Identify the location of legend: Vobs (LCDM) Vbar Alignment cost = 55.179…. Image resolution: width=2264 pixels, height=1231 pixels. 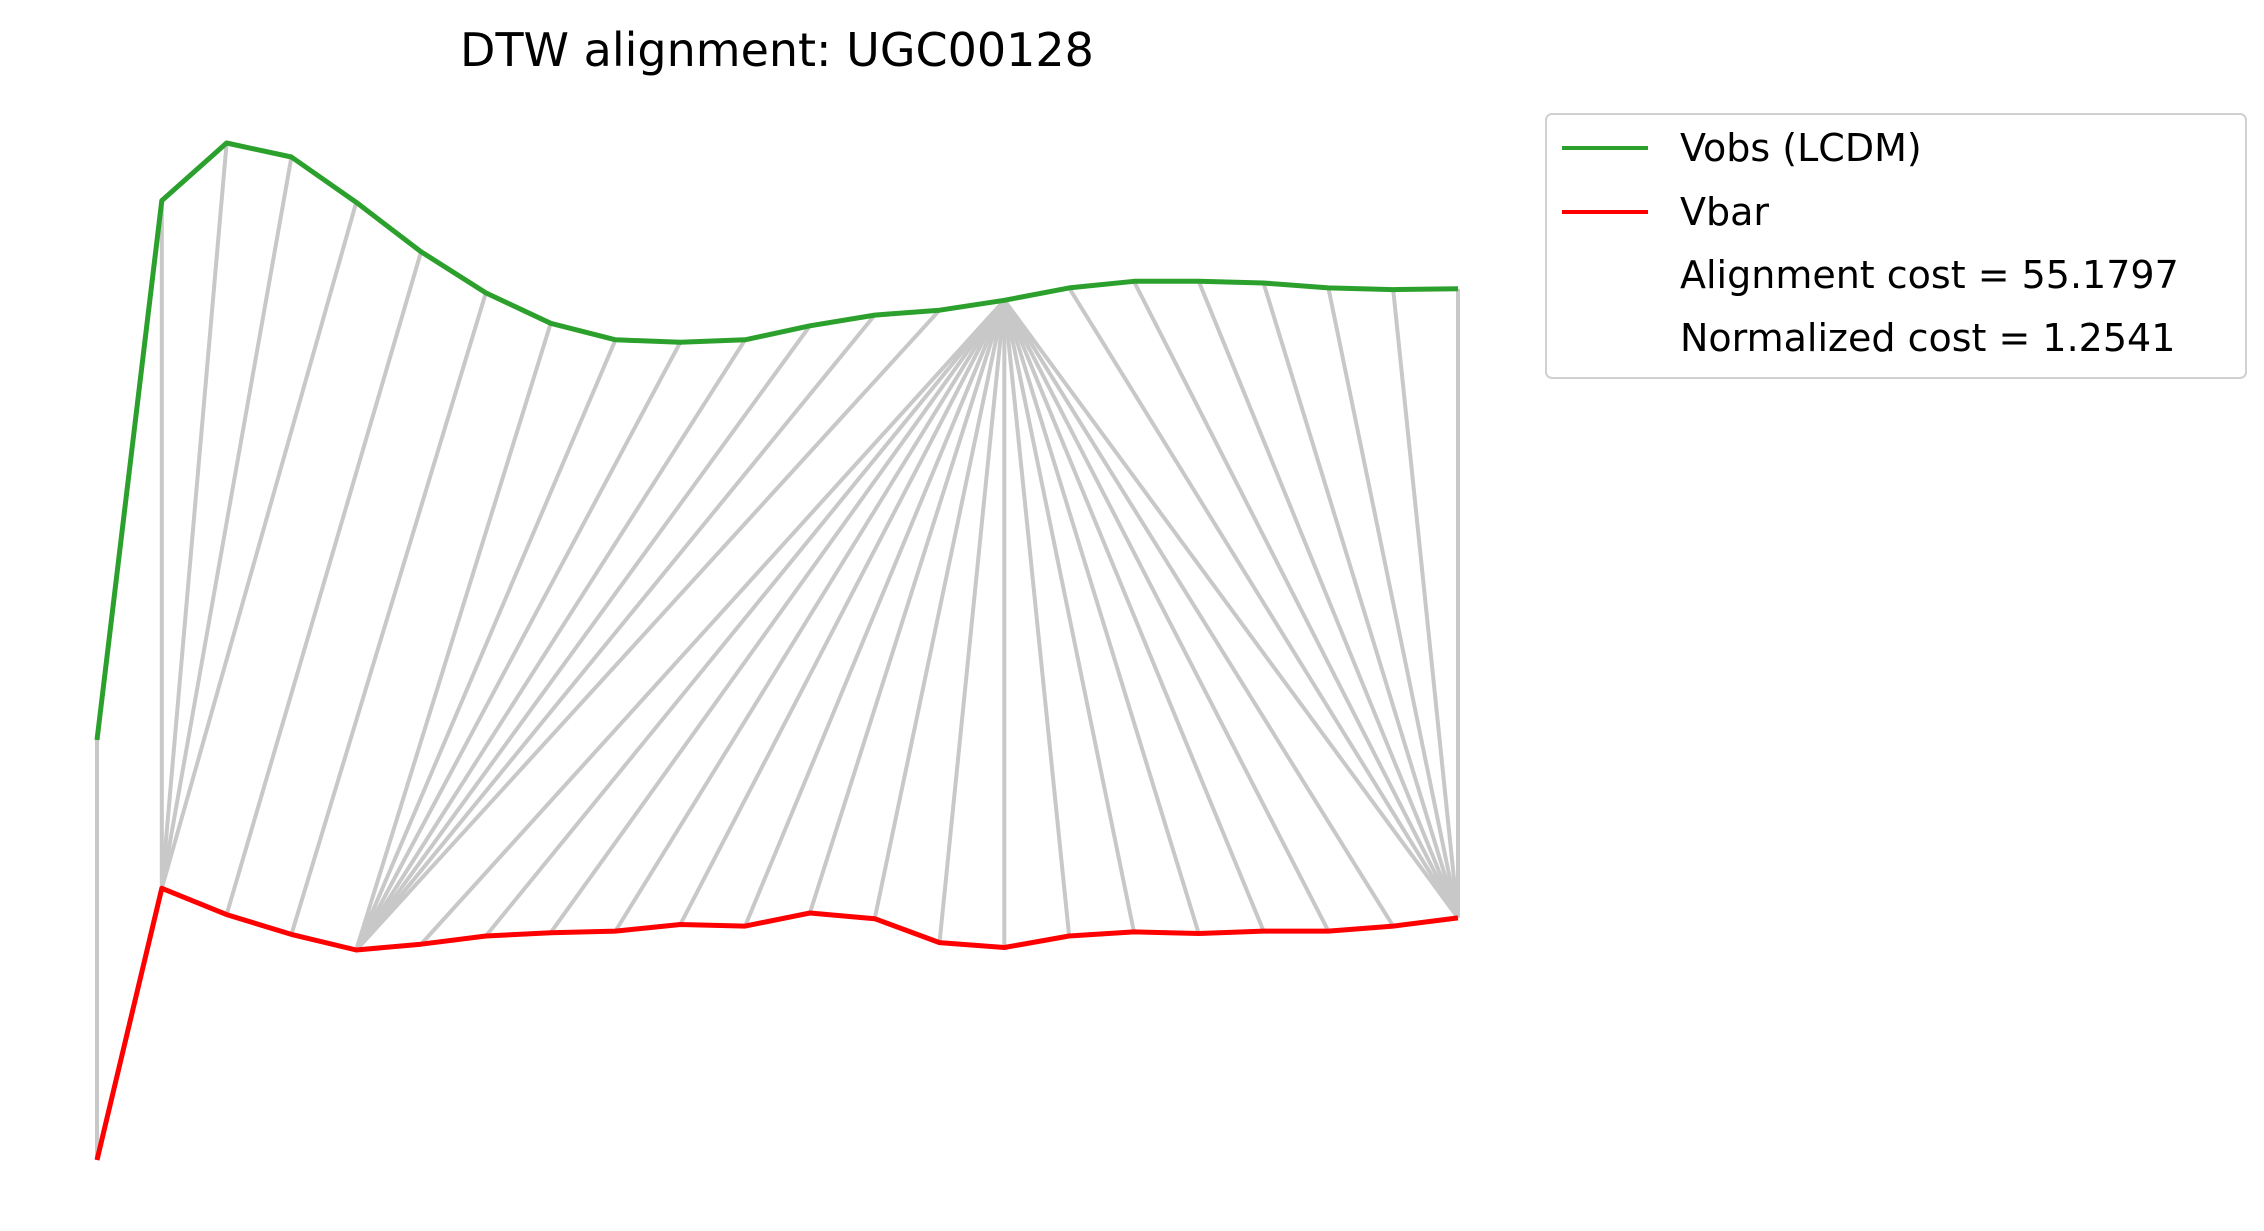
(1896, 246).